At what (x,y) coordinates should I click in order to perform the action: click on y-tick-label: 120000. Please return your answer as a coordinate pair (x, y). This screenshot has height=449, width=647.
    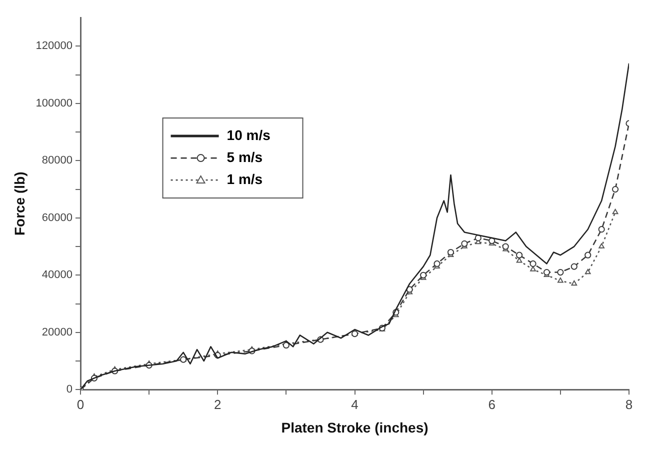
    Looking at the image, I should click on (54, 46).